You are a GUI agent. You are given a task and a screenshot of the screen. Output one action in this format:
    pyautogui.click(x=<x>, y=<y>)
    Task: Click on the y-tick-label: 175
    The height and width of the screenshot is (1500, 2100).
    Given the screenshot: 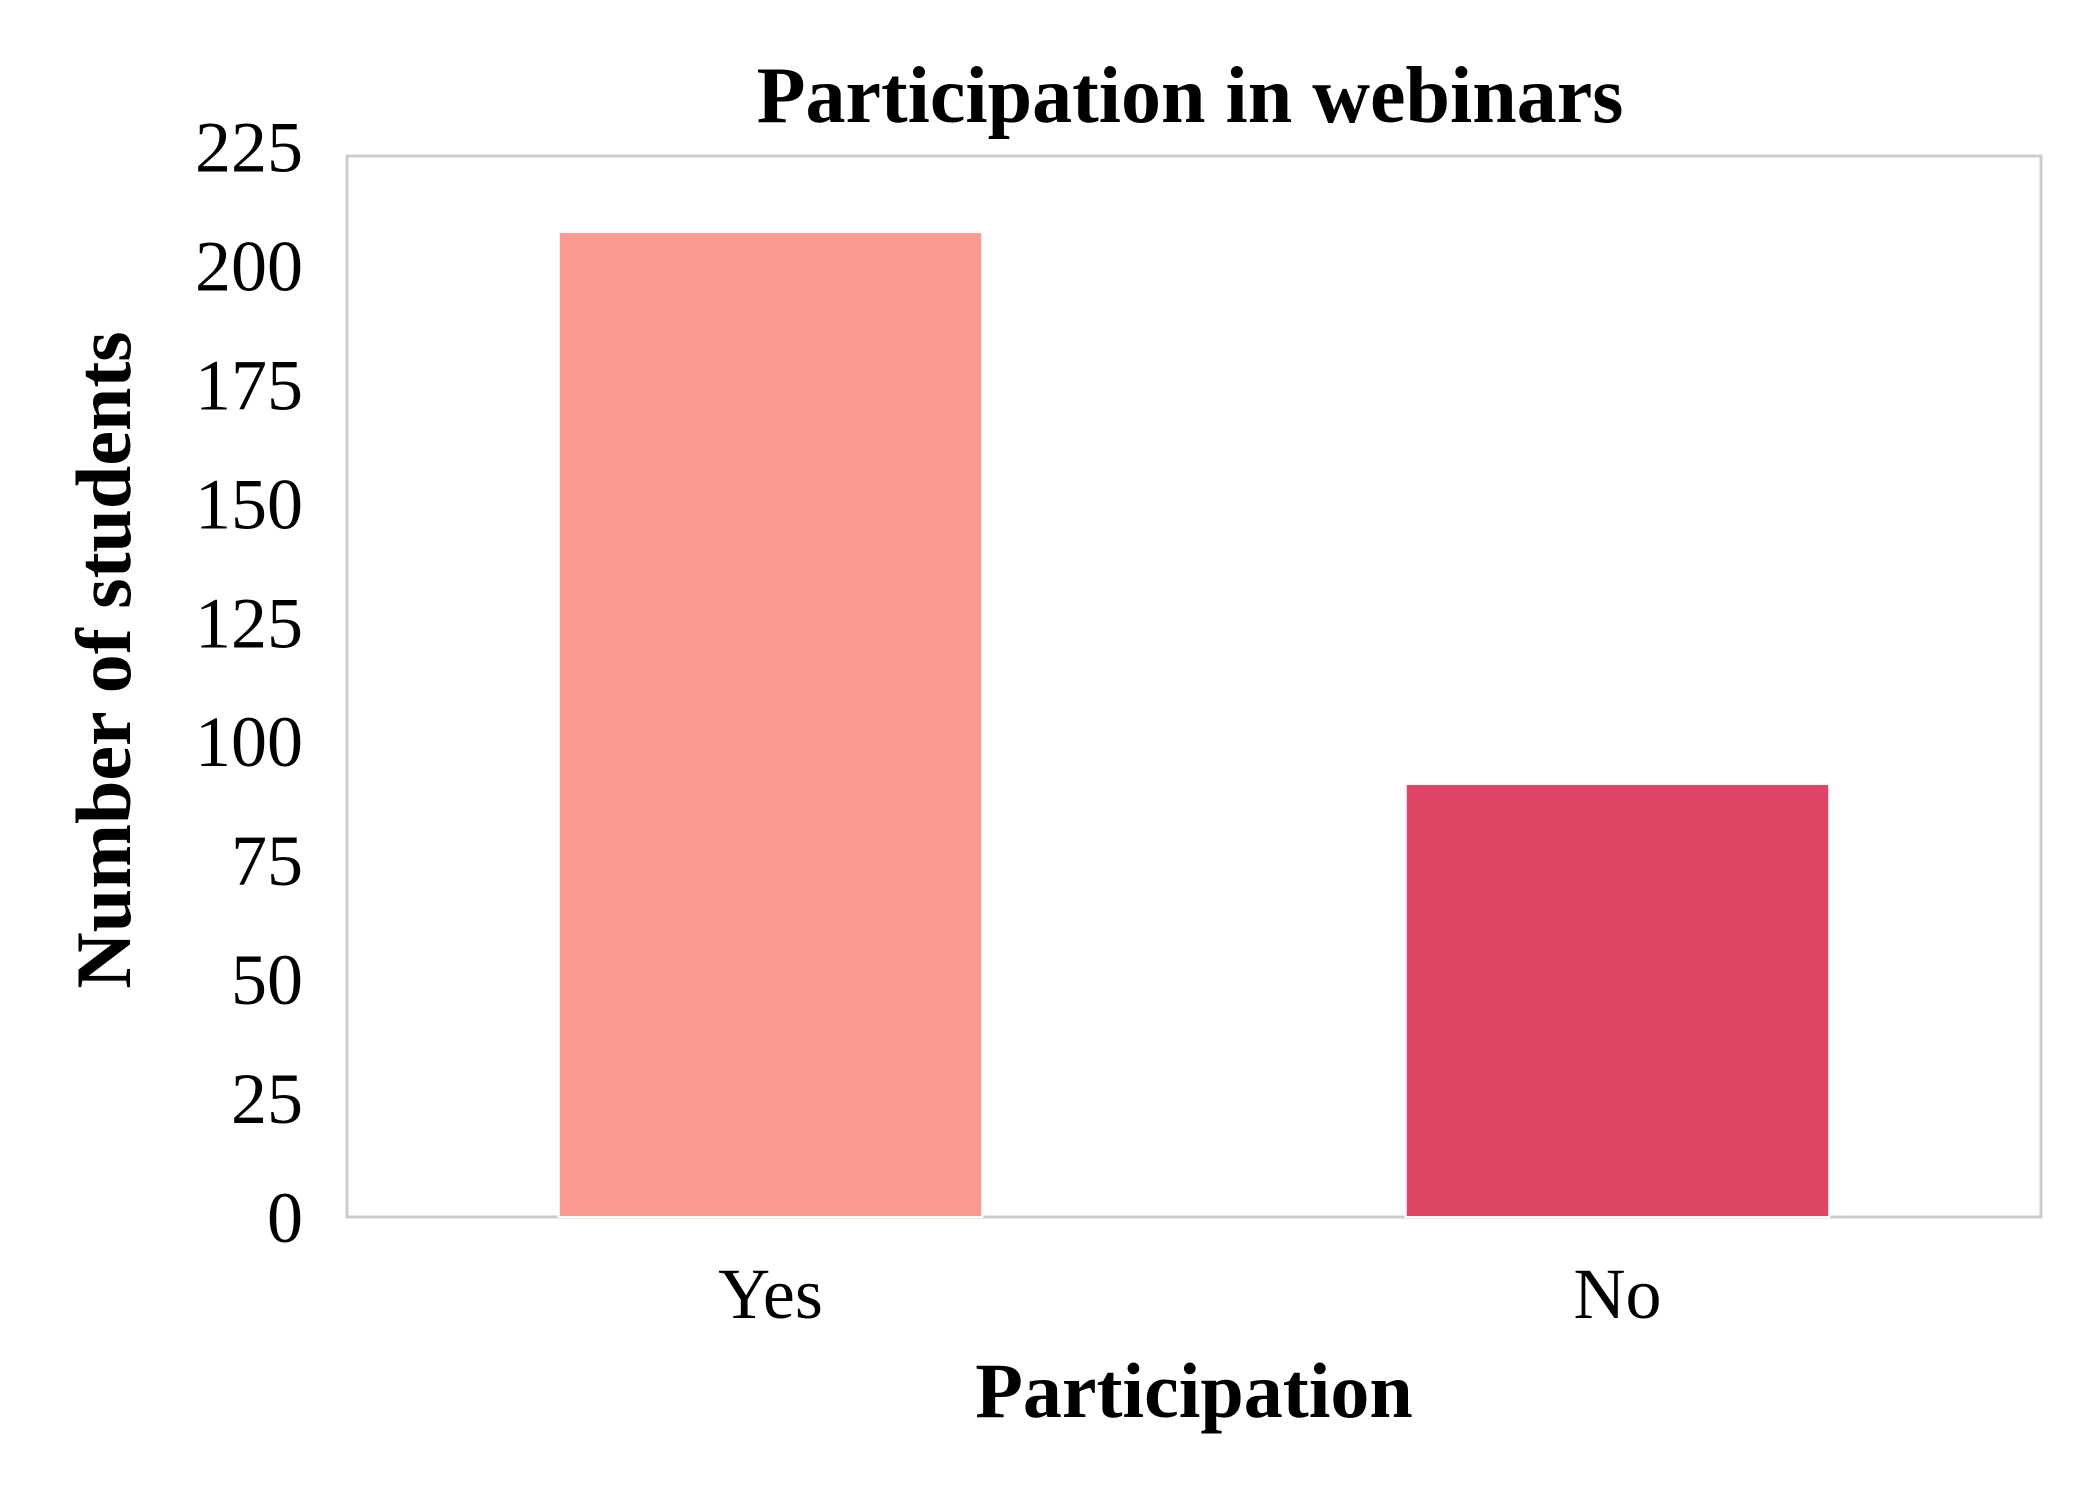 What is the action you would take?
    pyautogui.click(x=249, y=385)
    